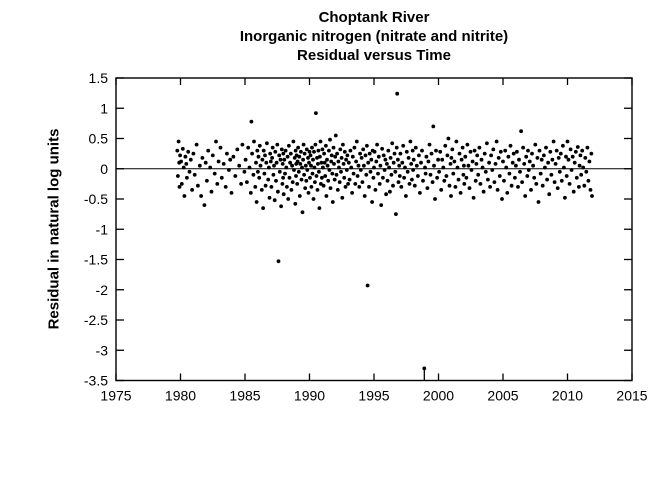  What do you see at coordinates (102, 350) in the screenshot?
I see `y-tick-label: -3` at bounding box center [102, 350].